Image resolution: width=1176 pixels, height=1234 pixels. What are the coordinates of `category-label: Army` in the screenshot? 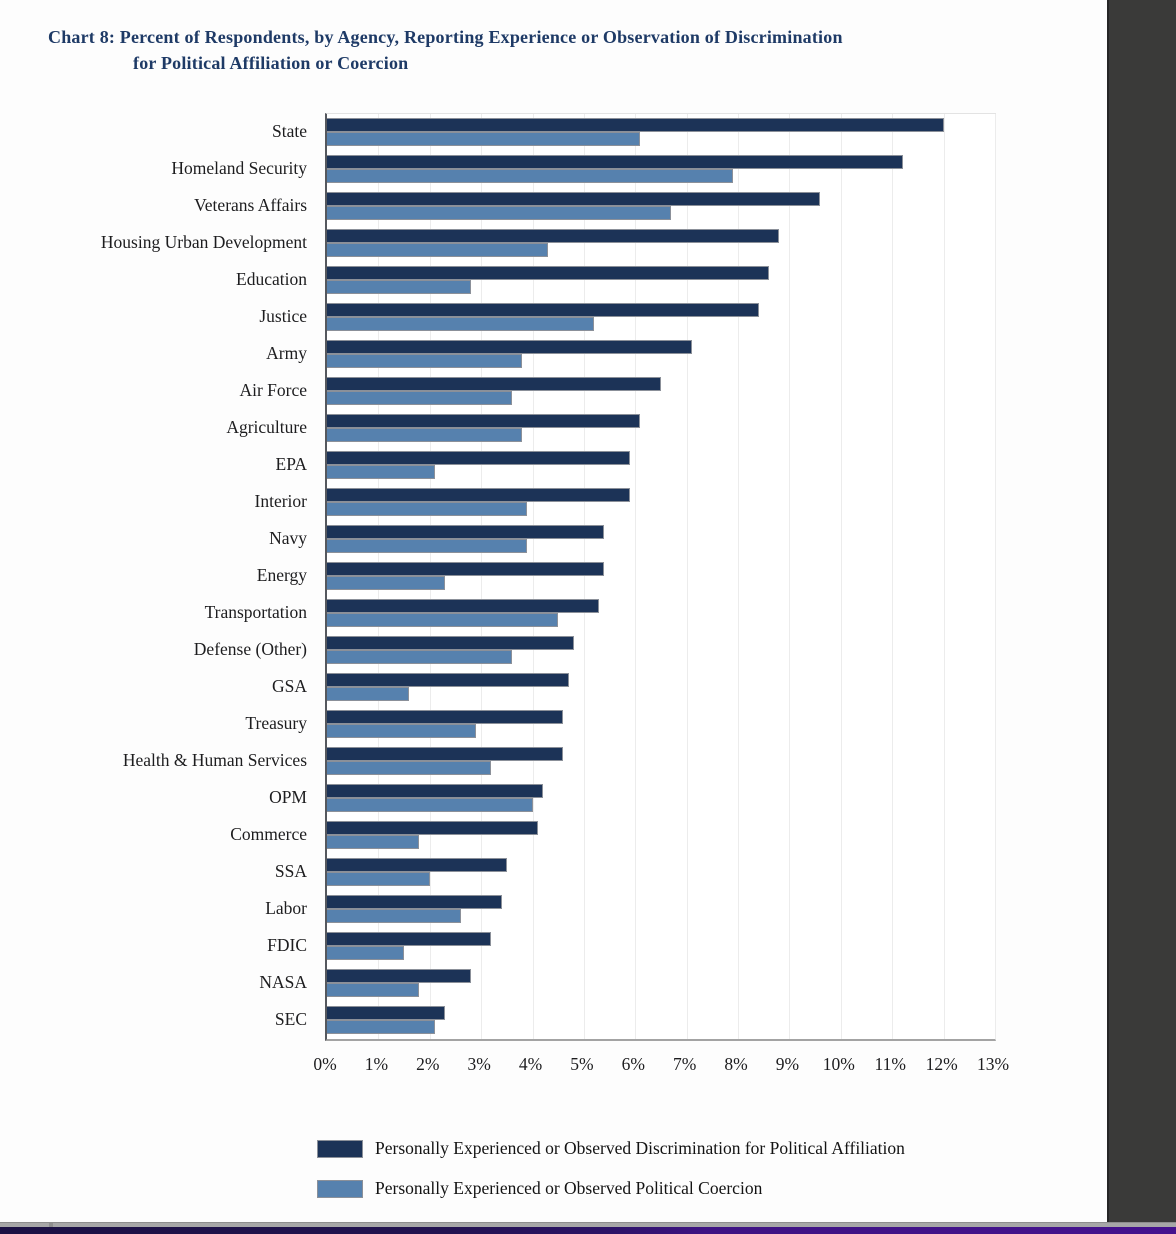 It's located at (286, 353).